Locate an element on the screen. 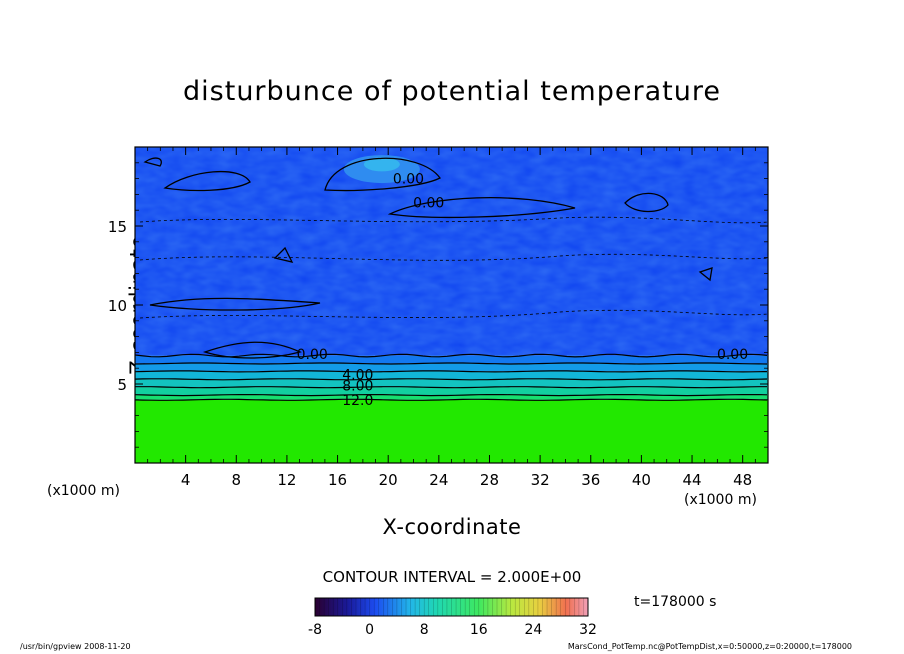  colorbar-tick-label: 0 is located at coordinates (369, 630).